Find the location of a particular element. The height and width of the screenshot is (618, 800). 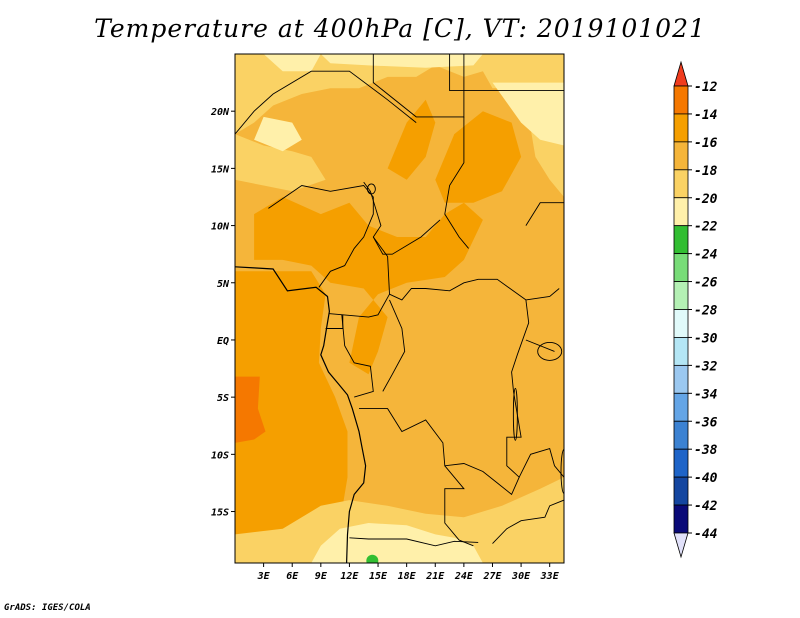

field-warmest-spot is located at coordinates (250, 409).